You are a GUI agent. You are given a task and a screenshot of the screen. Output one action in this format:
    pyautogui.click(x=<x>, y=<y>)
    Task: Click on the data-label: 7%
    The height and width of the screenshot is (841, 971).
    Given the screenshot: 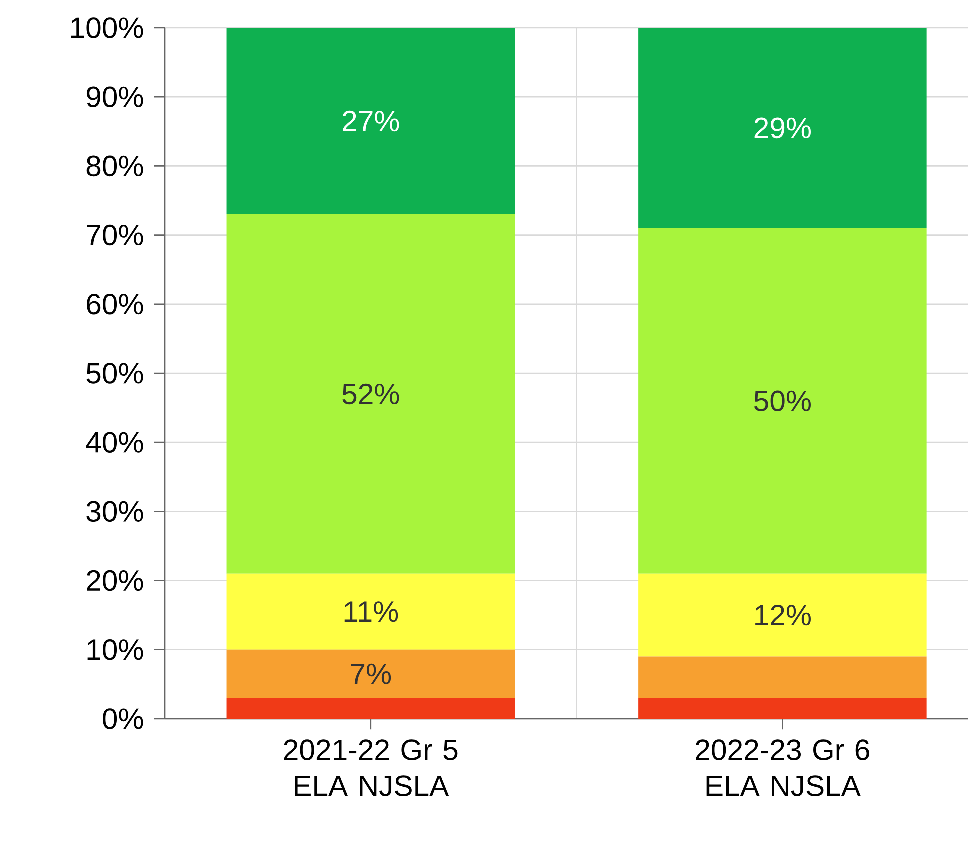 What is the action you would take?
    pyautogui.click(x=371, y=674)
    